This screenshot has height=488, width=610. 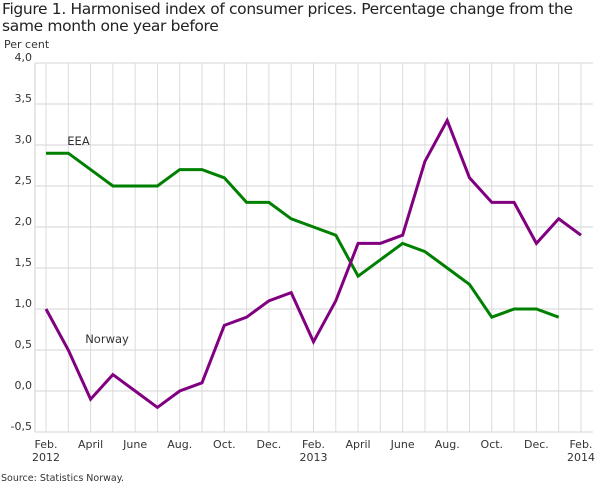 I want to click on x-tick-year-label: 2013, so click(x=313, y=457).